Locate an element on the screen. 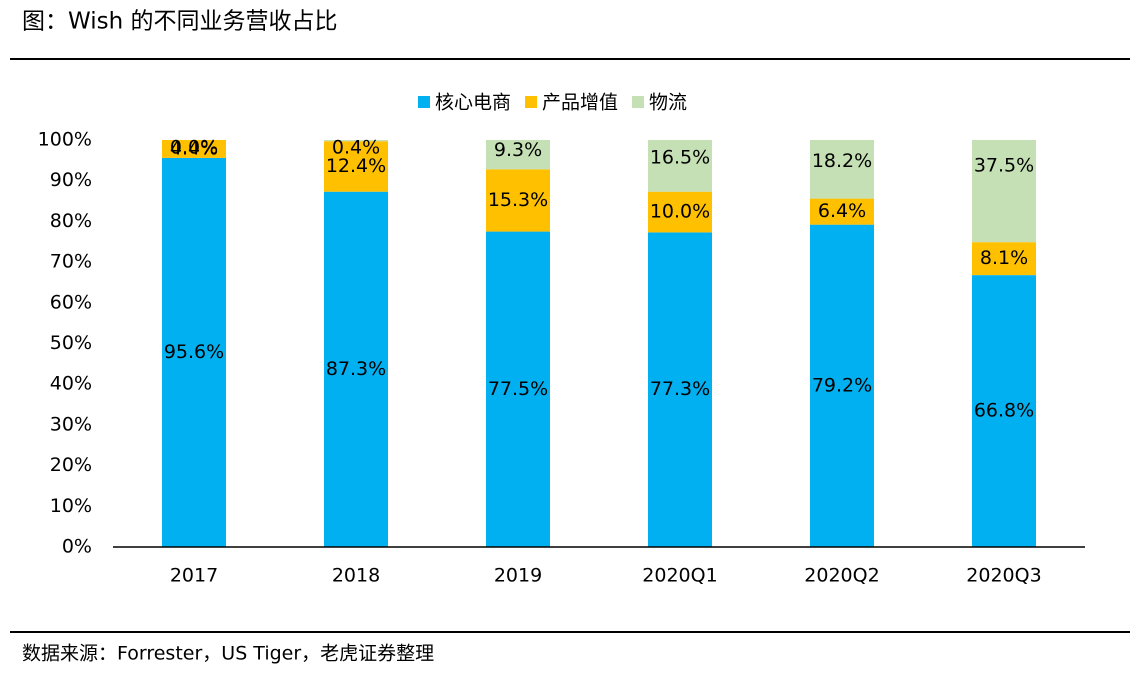 Image resolution: width=1142 pixels, height=683 pixels. y-tick-label: 30% is located at coordinates (71, 424).